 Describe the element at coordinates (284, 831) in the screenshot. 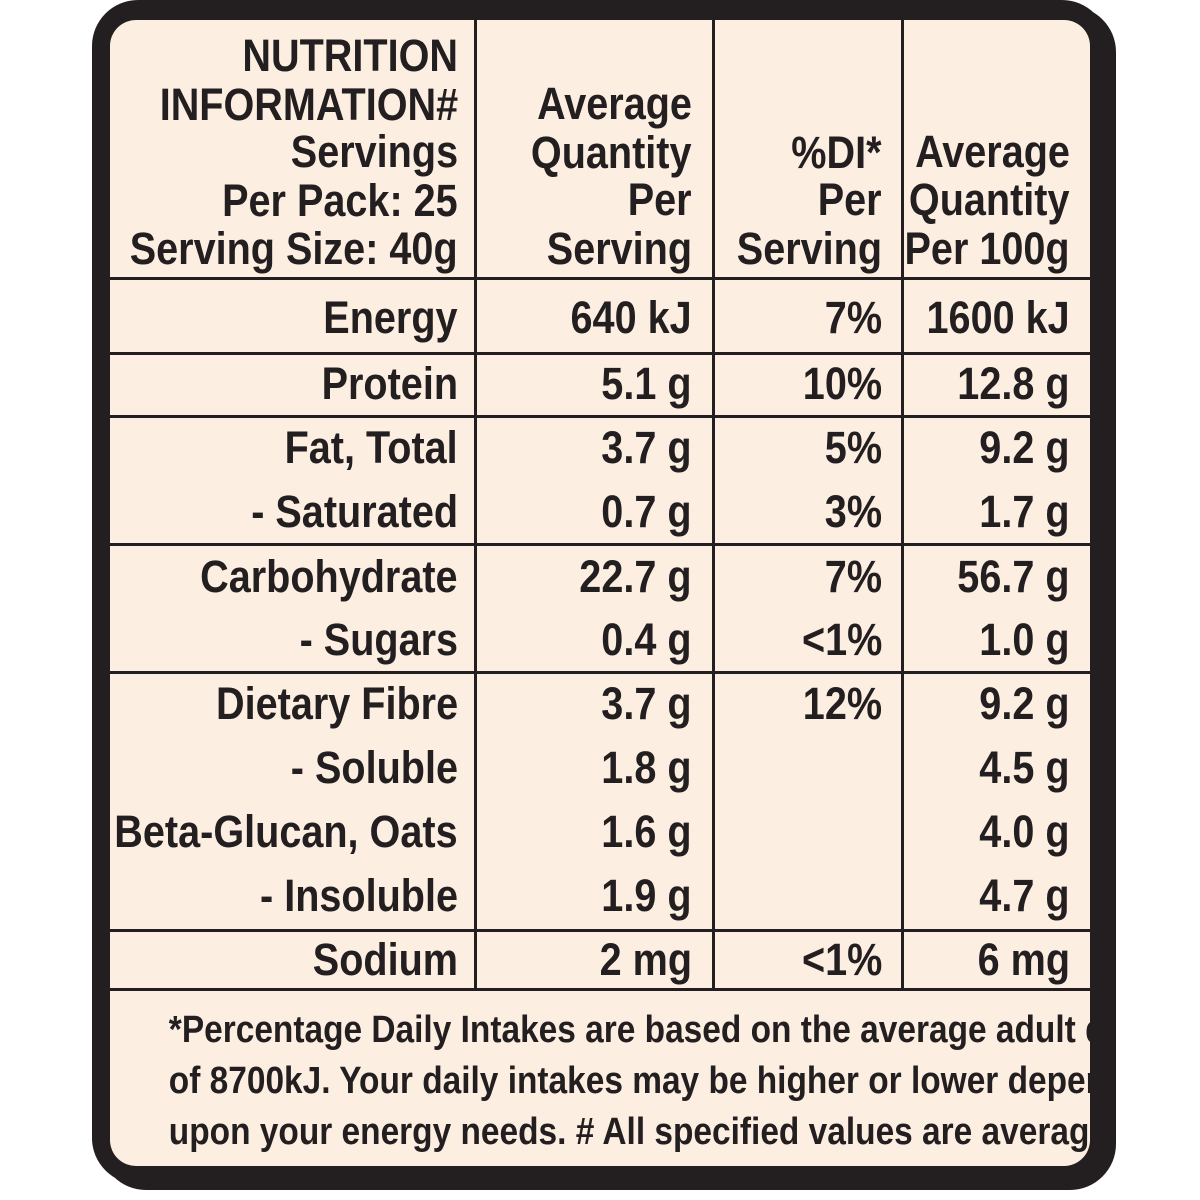

I see `nutrient-name: - Beta-Glucan, Oats` at that location.